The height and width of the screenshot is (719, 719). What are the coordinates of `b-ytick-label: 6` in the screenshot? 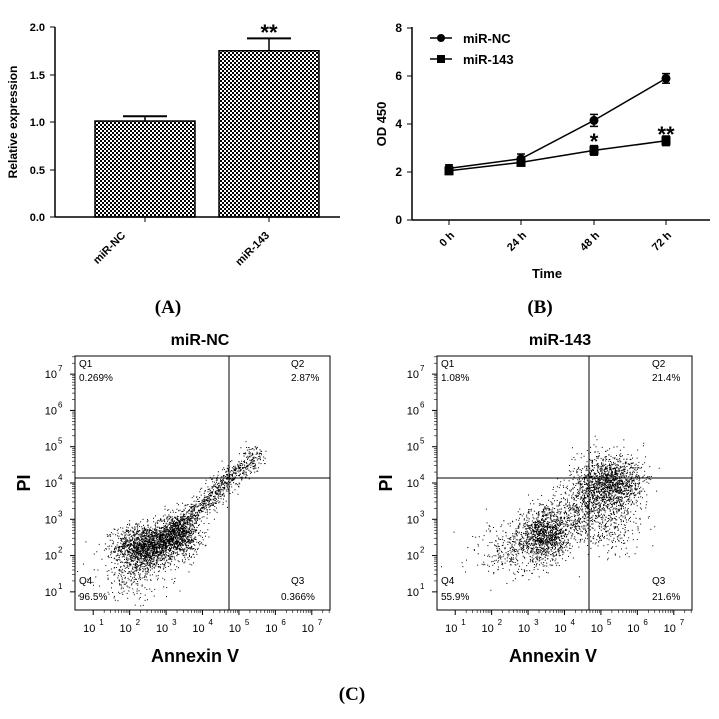 It's located at (398, 76).